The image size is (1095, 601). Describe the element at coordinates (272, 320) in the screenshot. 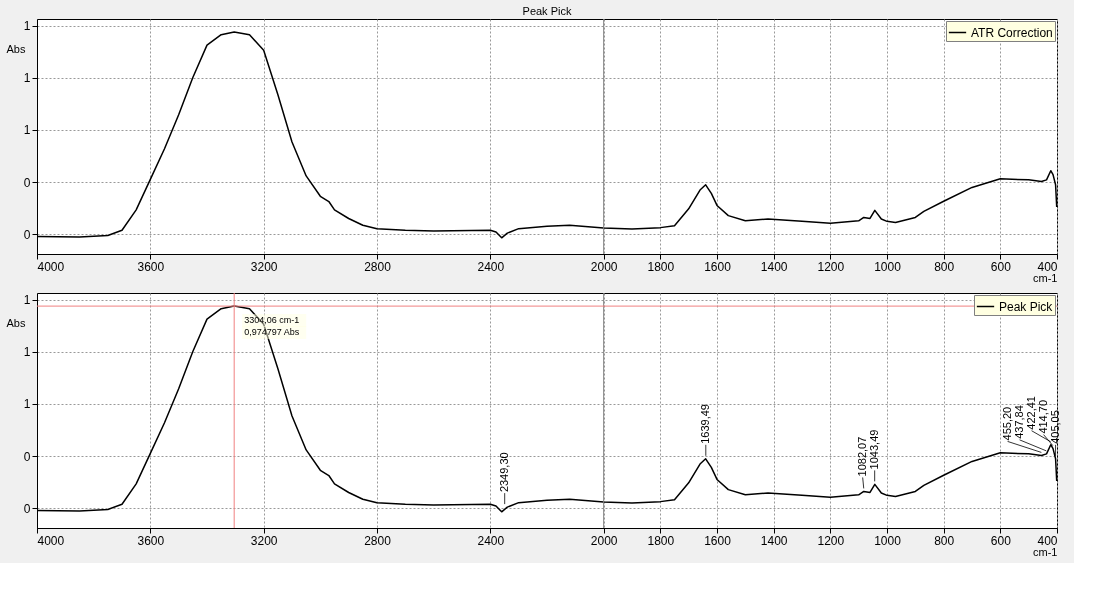

I see `annotation: 3304,06 cm-1` at that location.